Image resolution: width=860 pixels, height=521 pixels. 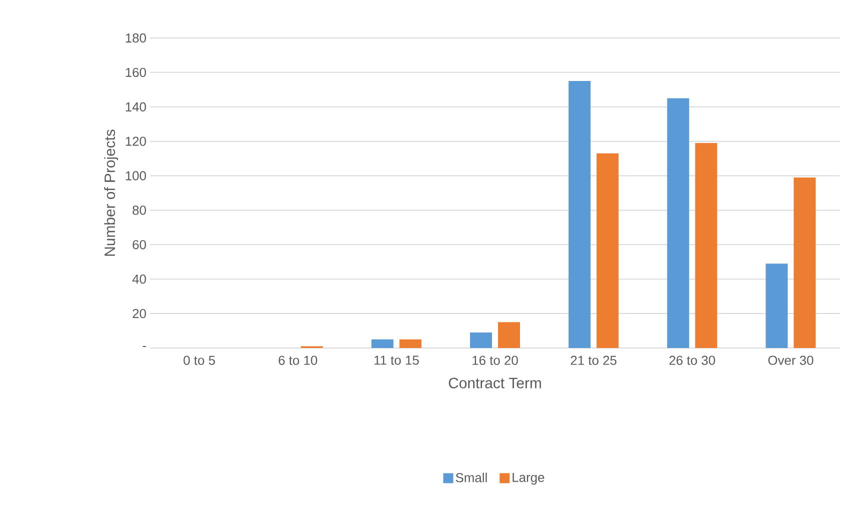 I want to click on x-tick-label: 11 to 15, so click(x=396, y=360).